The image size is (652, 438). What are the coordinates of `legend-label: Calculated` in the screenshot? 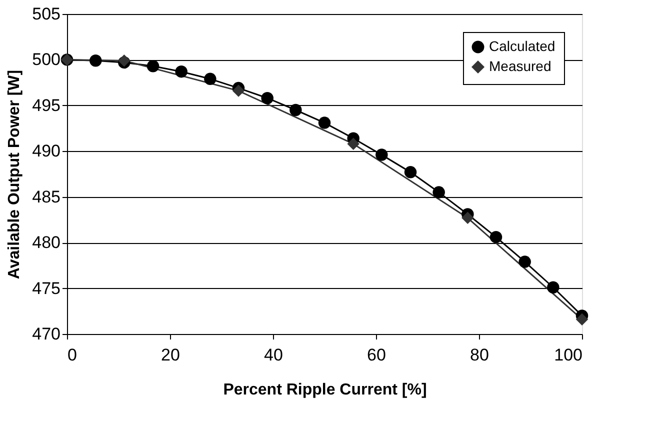 It's located at (522, 46).